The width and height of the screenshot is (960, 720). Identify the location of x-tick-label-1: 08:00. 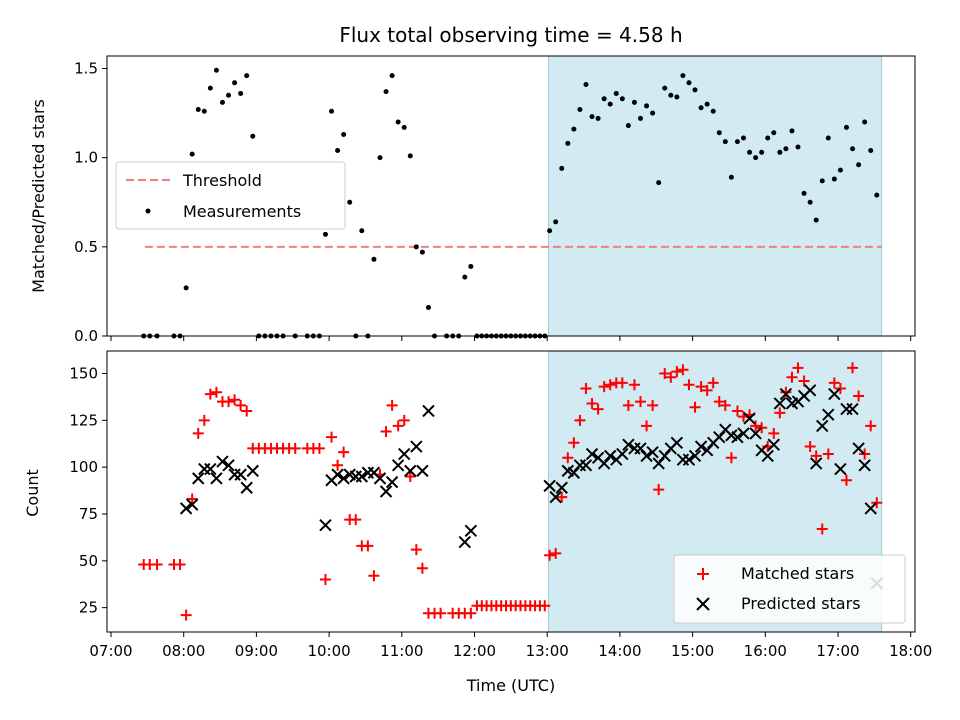
(183, 651).